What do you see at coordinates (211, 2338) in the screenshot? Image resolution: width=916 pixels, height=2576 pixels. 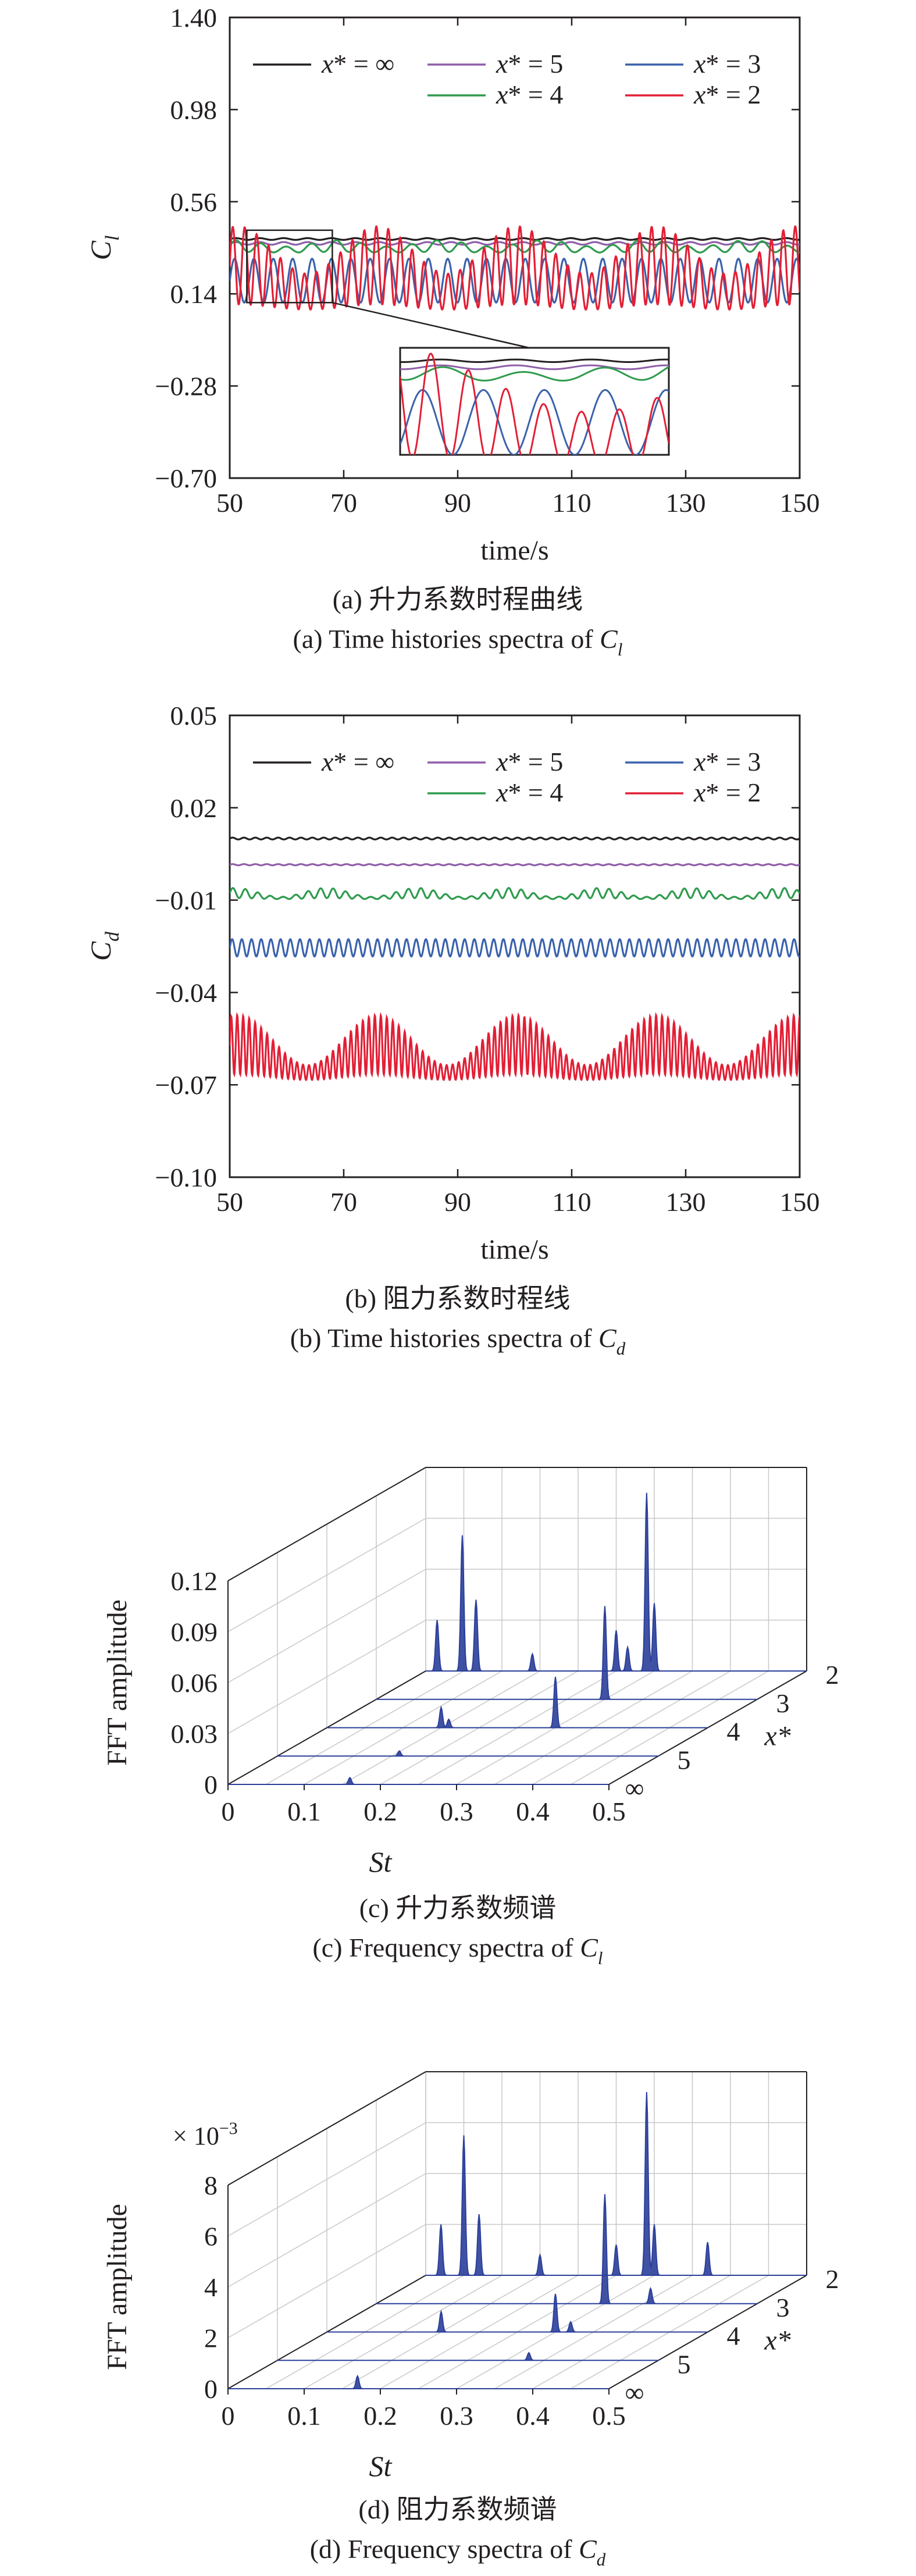 I see `z-tick-label: 2` at bounding box center [211, 2338].